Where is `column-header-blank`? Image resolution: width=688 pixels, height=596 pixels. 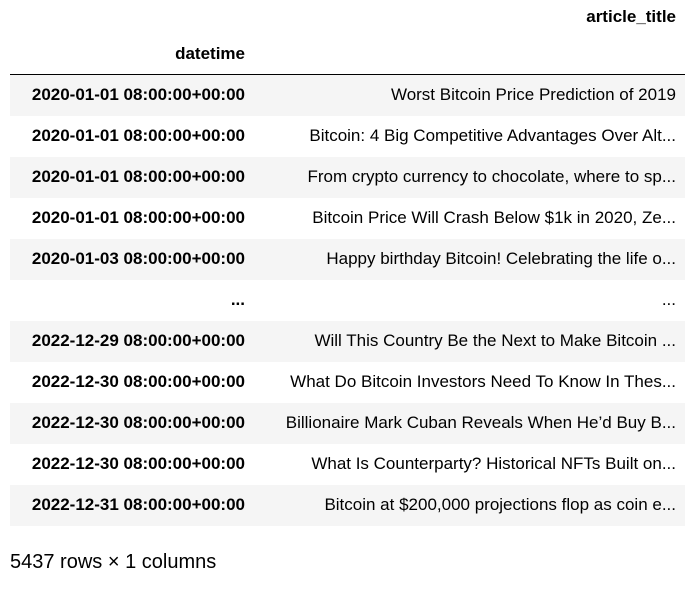
column-header-blank is located at coordinates (132, 17).